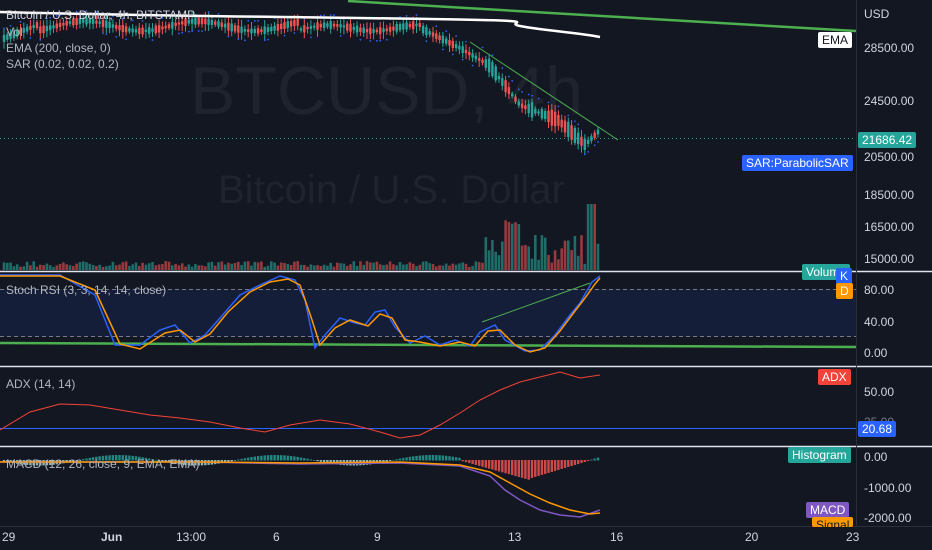 This screenshot has width=932, height=550. What do you see at coordinates (876, 457) in the screenshot?
I see `macd-label: 0.00` at bounding box center [876, 457].